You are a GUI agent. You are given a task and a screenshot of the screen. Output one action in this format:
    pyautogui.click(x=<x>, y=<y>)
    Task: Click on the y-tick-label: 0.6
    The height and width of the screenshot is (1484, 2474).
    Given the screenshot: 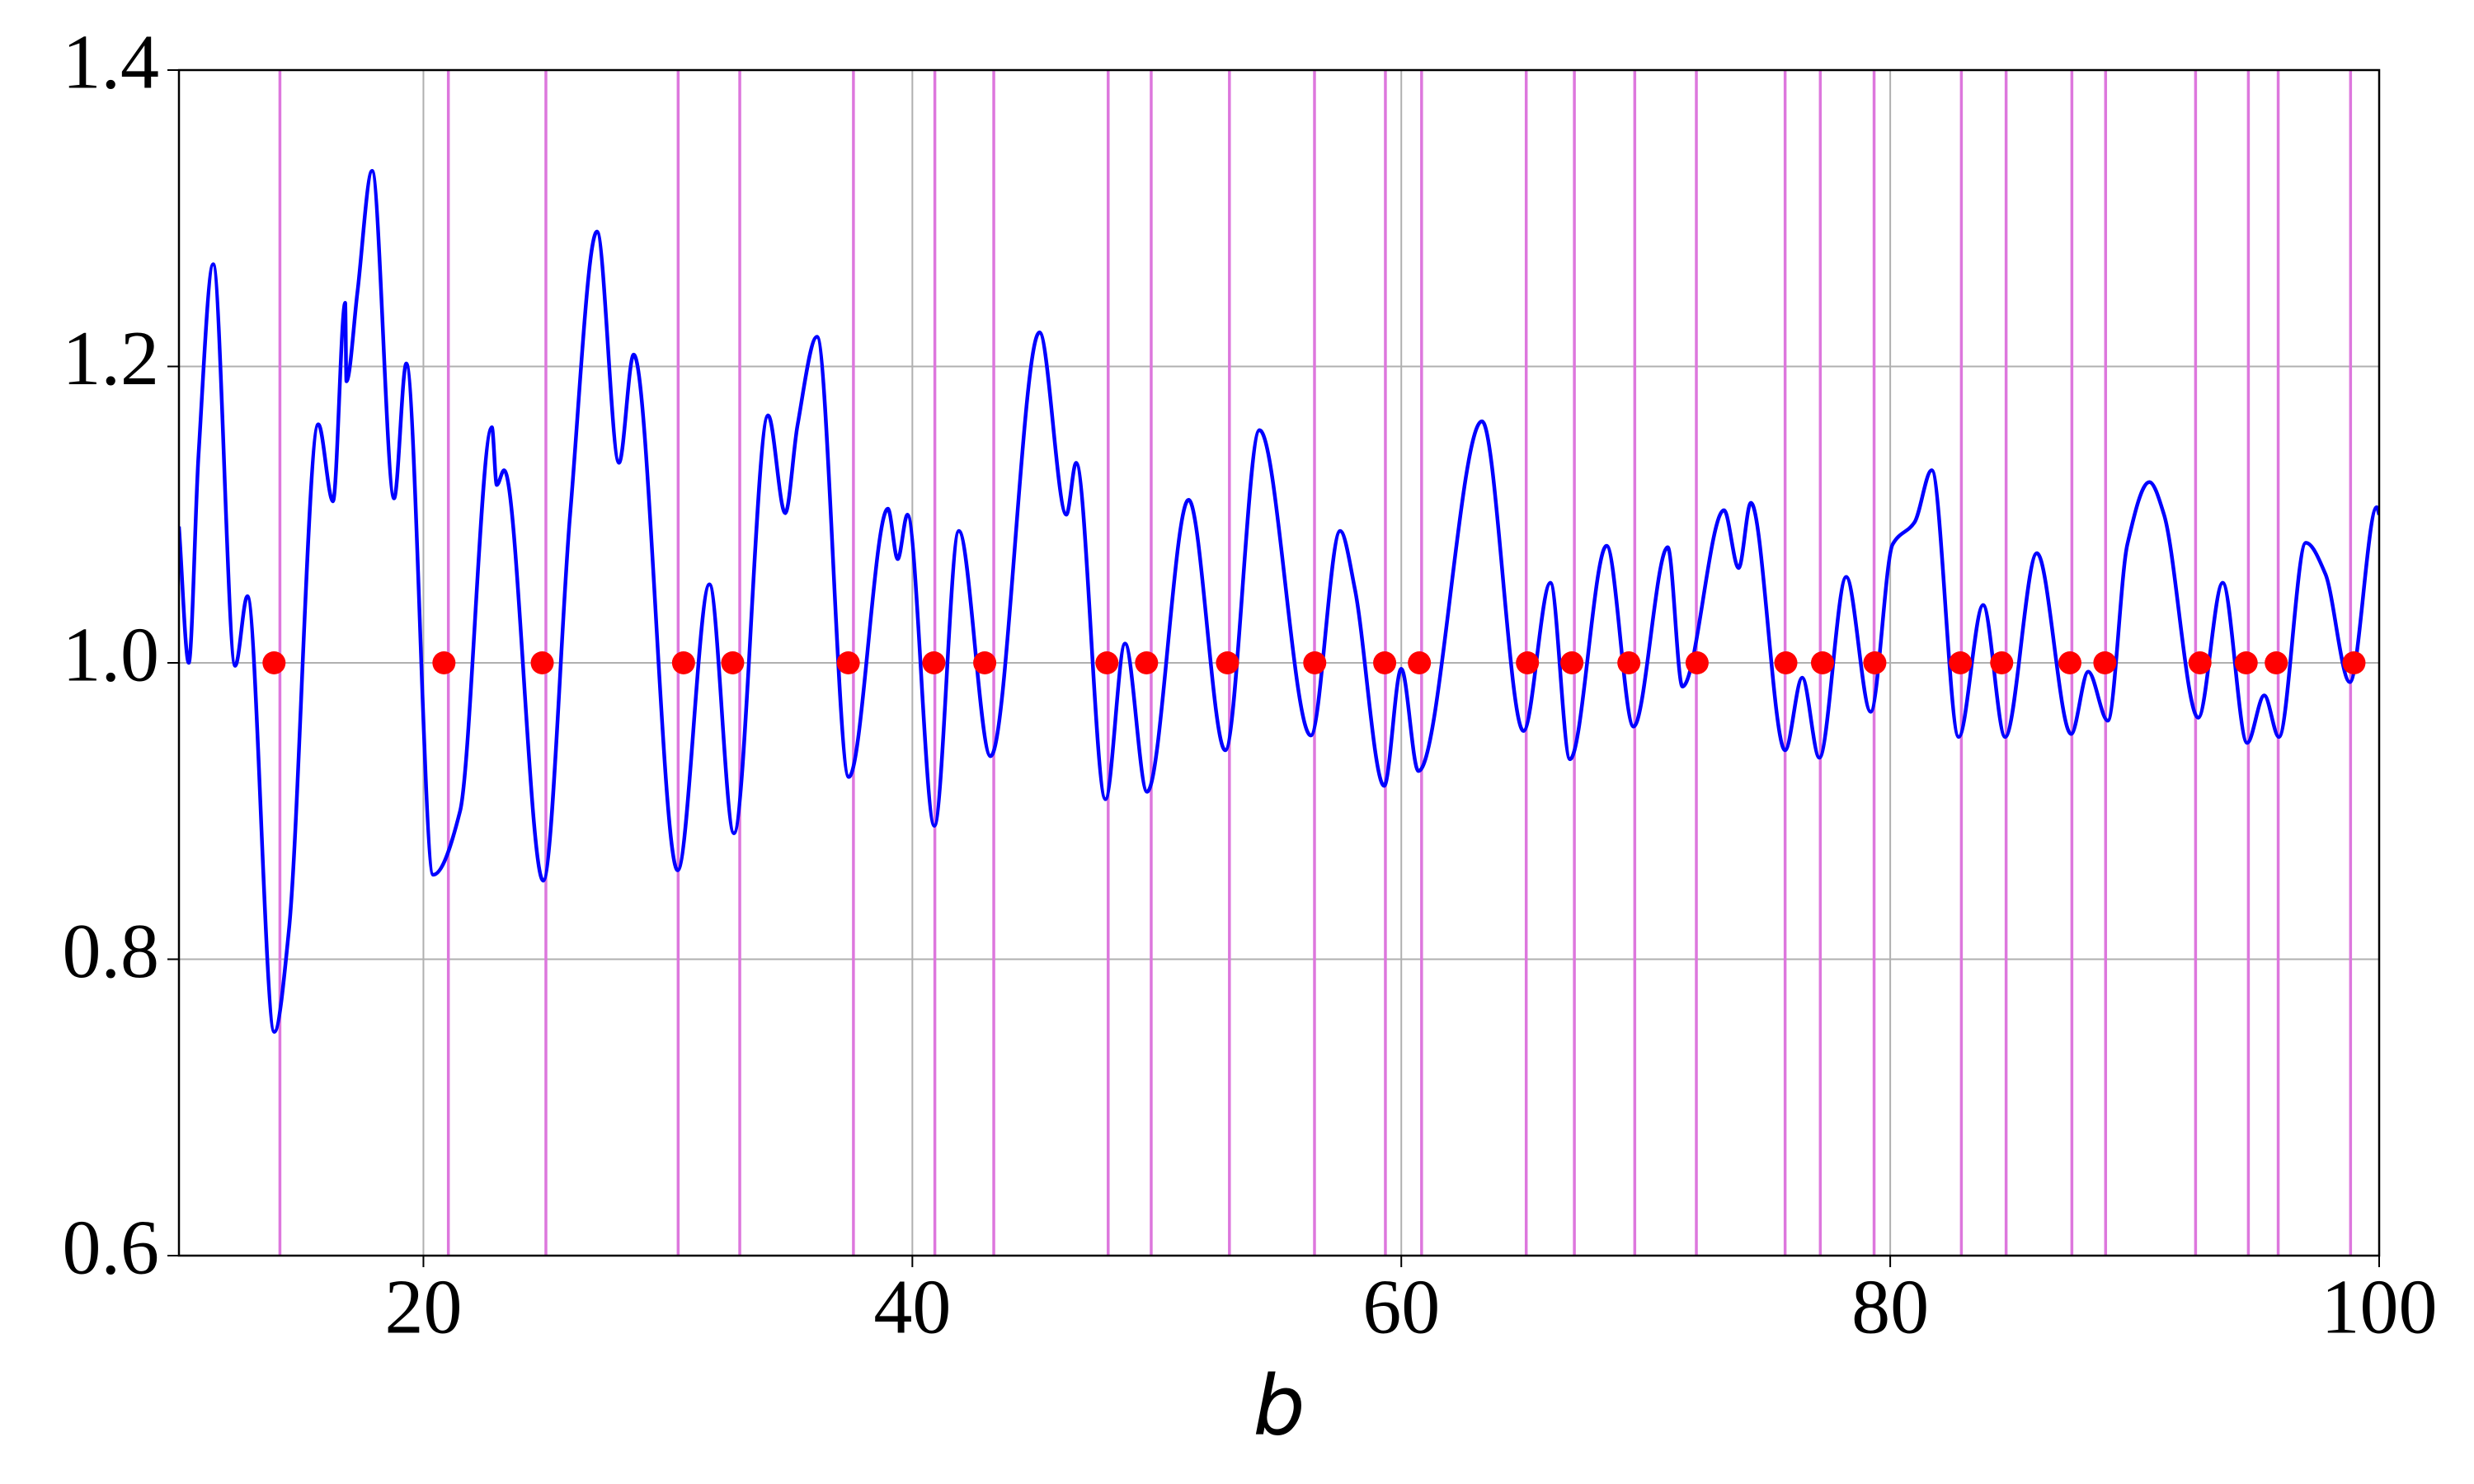 What is the action you would take?
    pyautogui.click(x=111, y=1248)
    